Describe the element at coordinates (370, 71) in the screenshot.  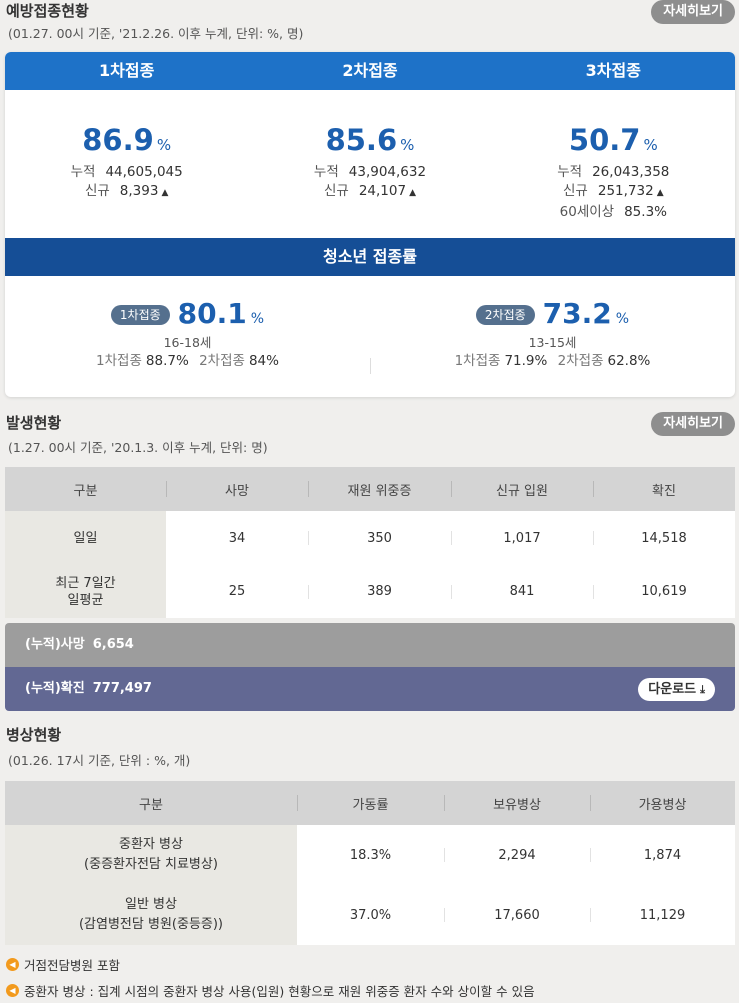
I see `vaccine-dose-header: 1차접종 2차접종 3차접종` at that location.